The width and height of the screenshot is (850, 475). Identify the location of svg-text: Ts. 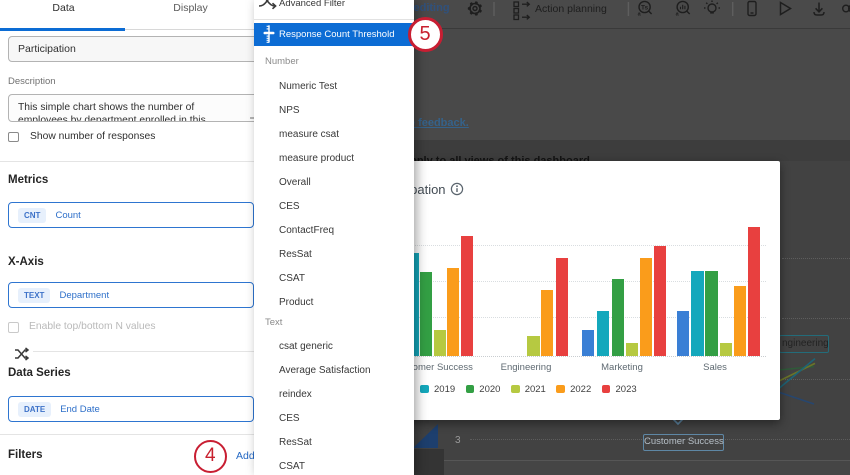
(644, 8).